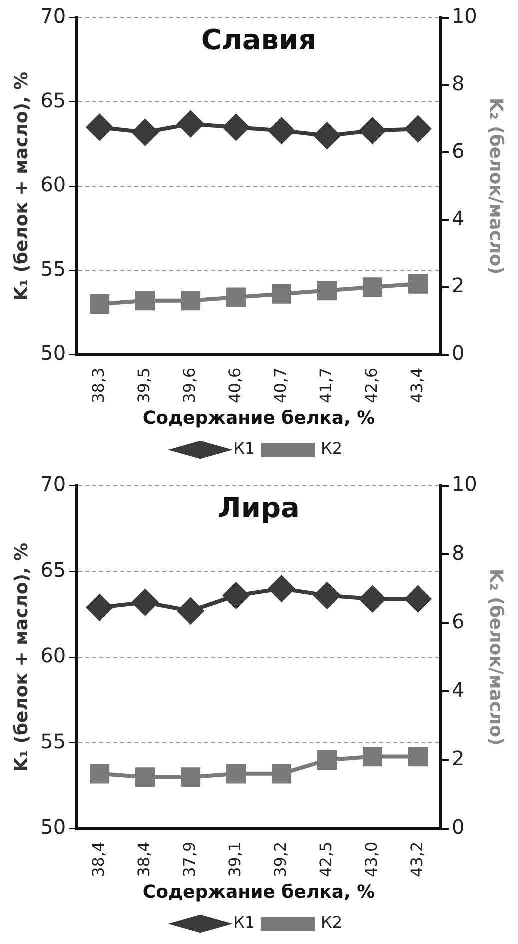 This screenshot has height=944, width=518. What do you see at coordinates (98, 386) in the screenshot?
I see `x-tick-label: 38,3` at bounding box center [98, 386].